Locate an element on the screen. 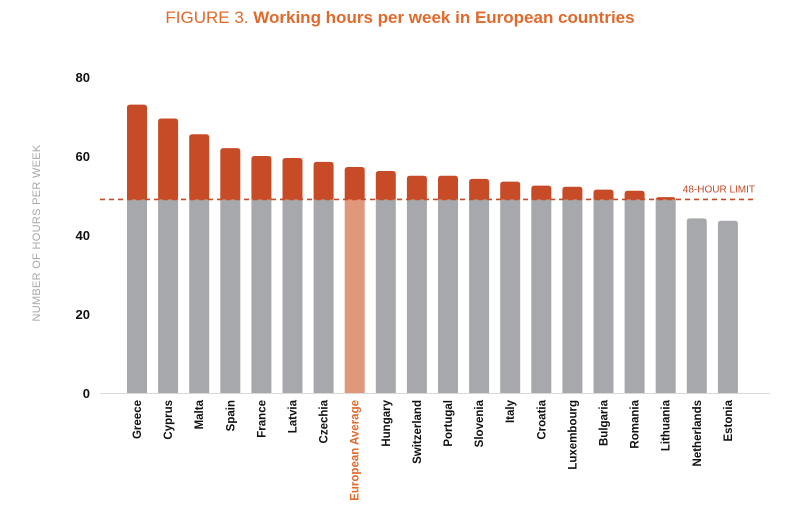  bar-switzerland is located at coordinates (416, 284).